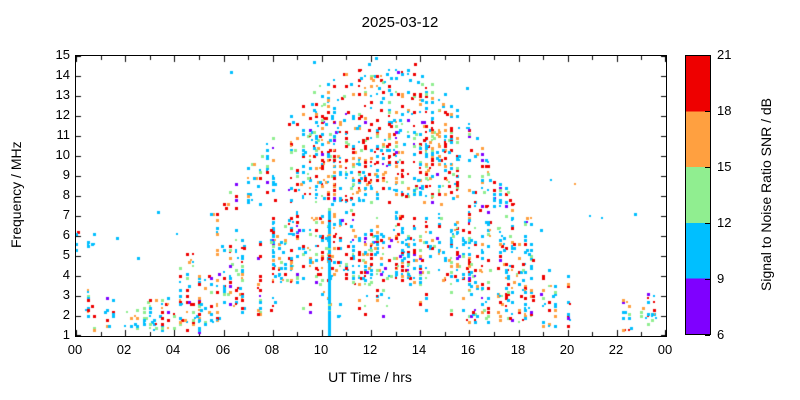 This screenshot has height=400, width=800. I want to click on x-tick-label: 18, so click(518, 349).